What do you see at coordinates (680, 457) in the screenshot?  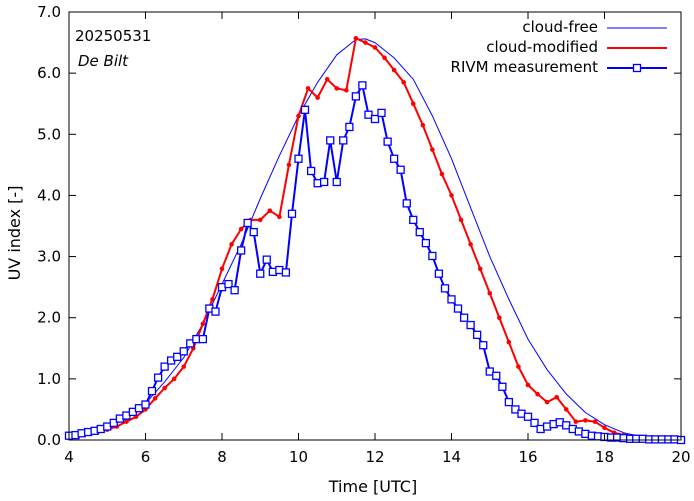 I see `x-tick-label: 20` at bounding box center [680, 457].